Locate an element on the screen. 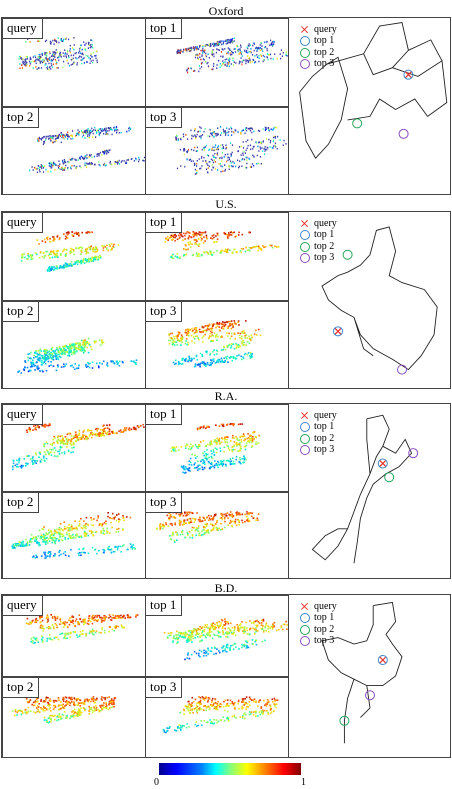 The width and height of the screenshot is (452, 789). section-title: Oxford is located at coordinates (226, 11).